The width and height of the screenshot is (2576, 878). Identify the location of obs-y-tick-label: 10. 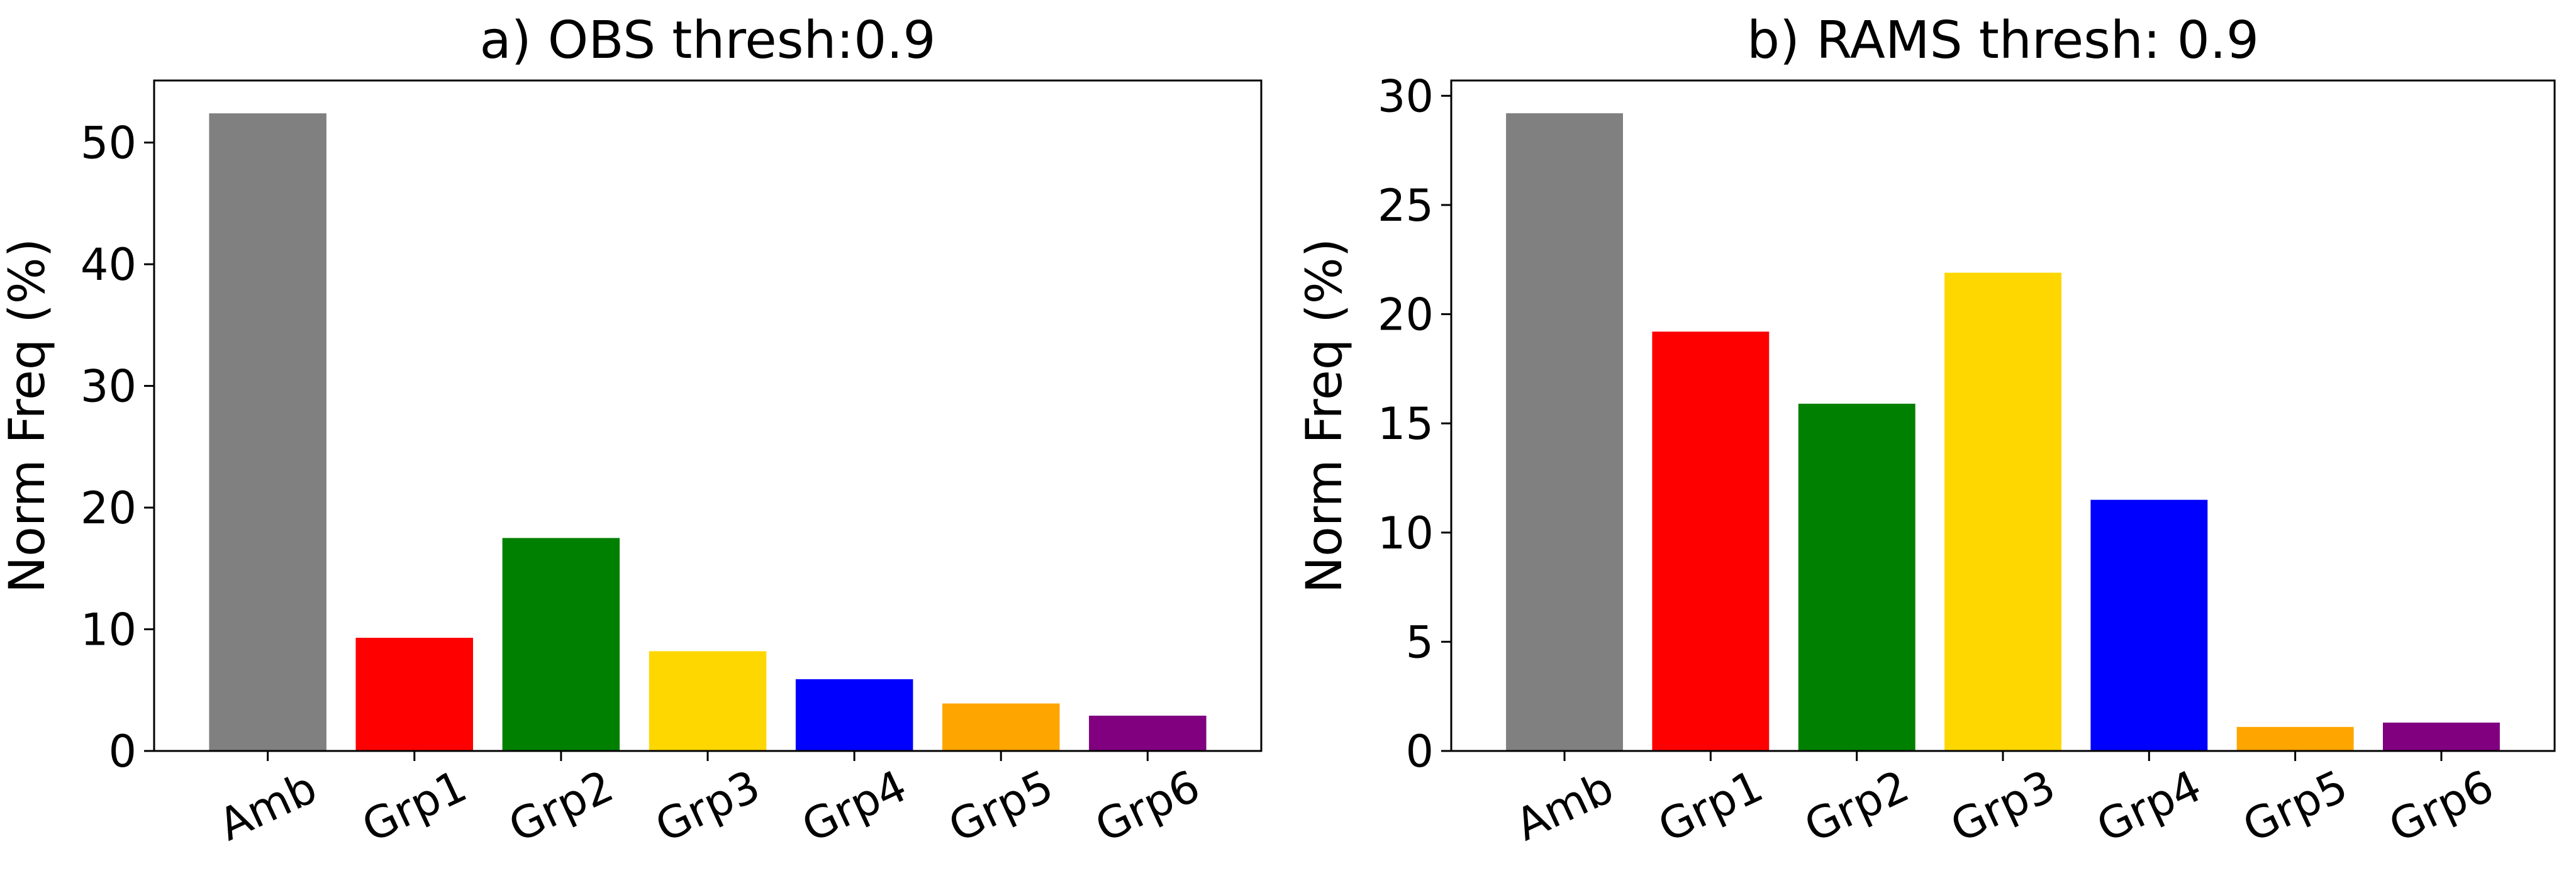
(109, 630).